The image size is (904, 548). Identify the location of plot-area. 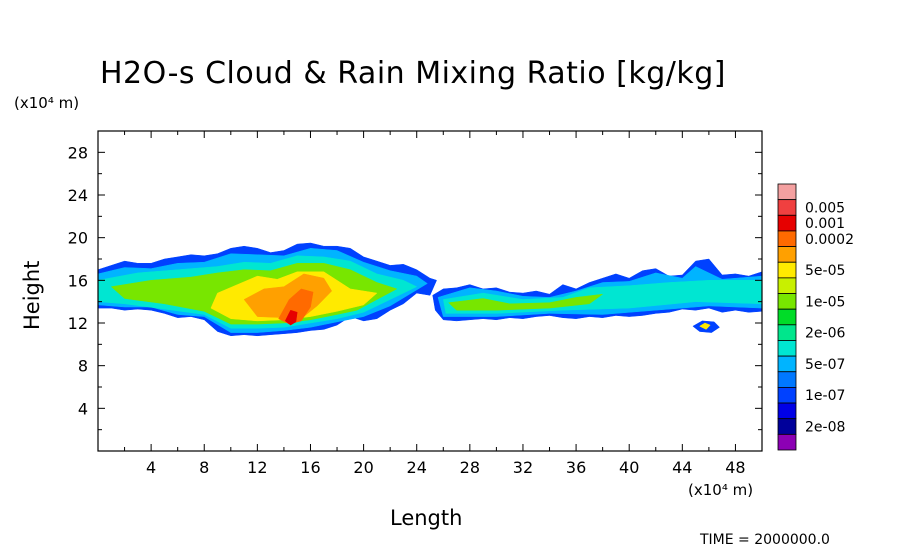
(430, 289).